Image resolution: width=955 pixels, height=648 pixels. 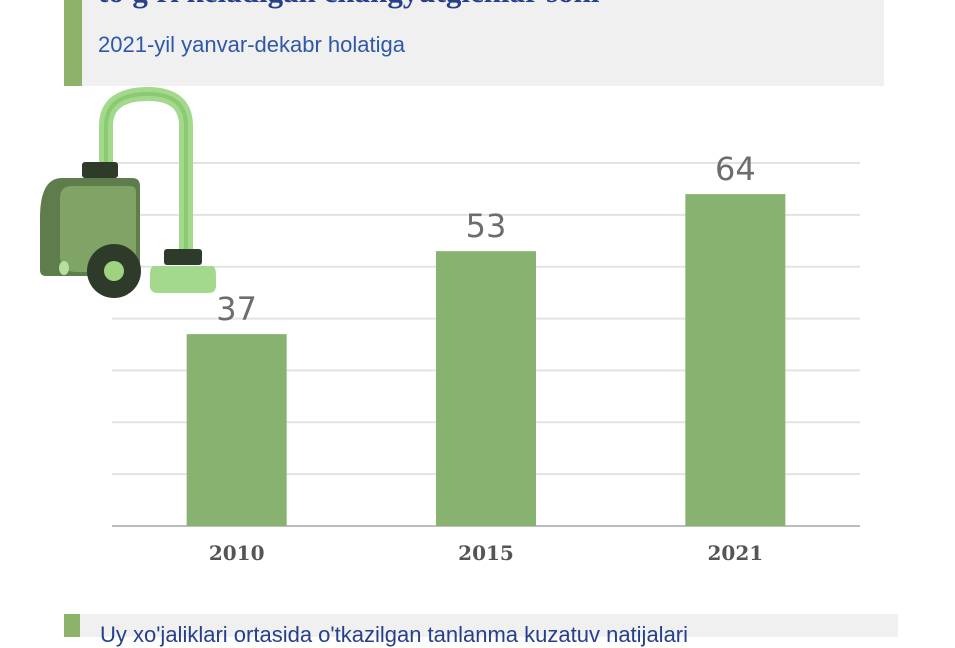 I want to click on x-axis-ticks: 2010 2015 2021, so click(x=486, y=553).